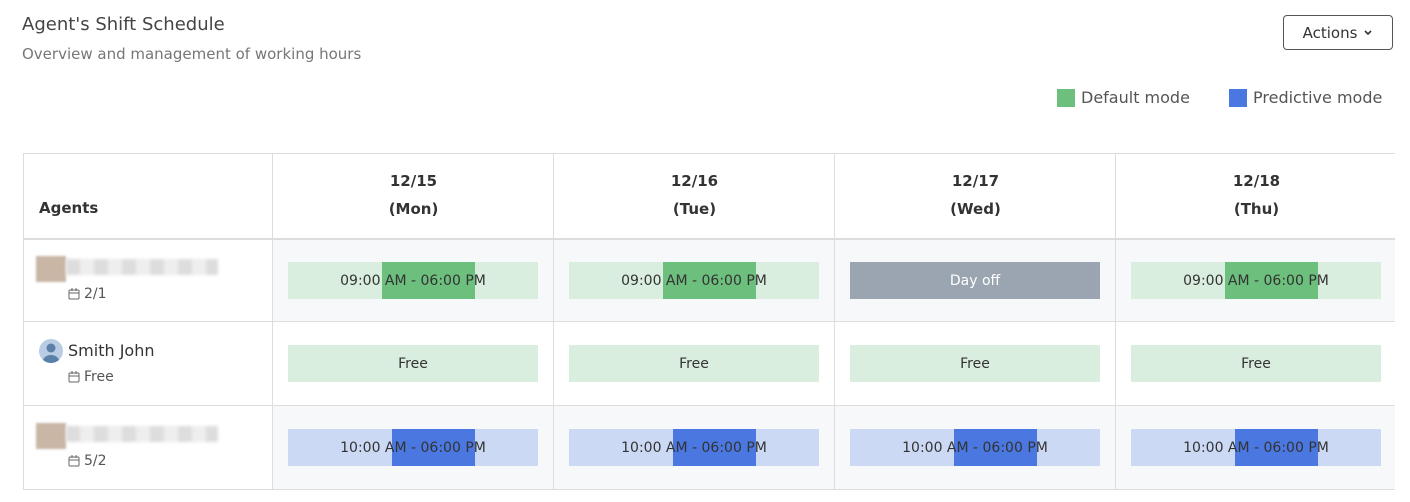 The image size is (1410, 502). What do you see at coordinates (192, 54) in the screenshot?
I see `subtitle: Overview and management of working hours` at bounding box center [192, 54].